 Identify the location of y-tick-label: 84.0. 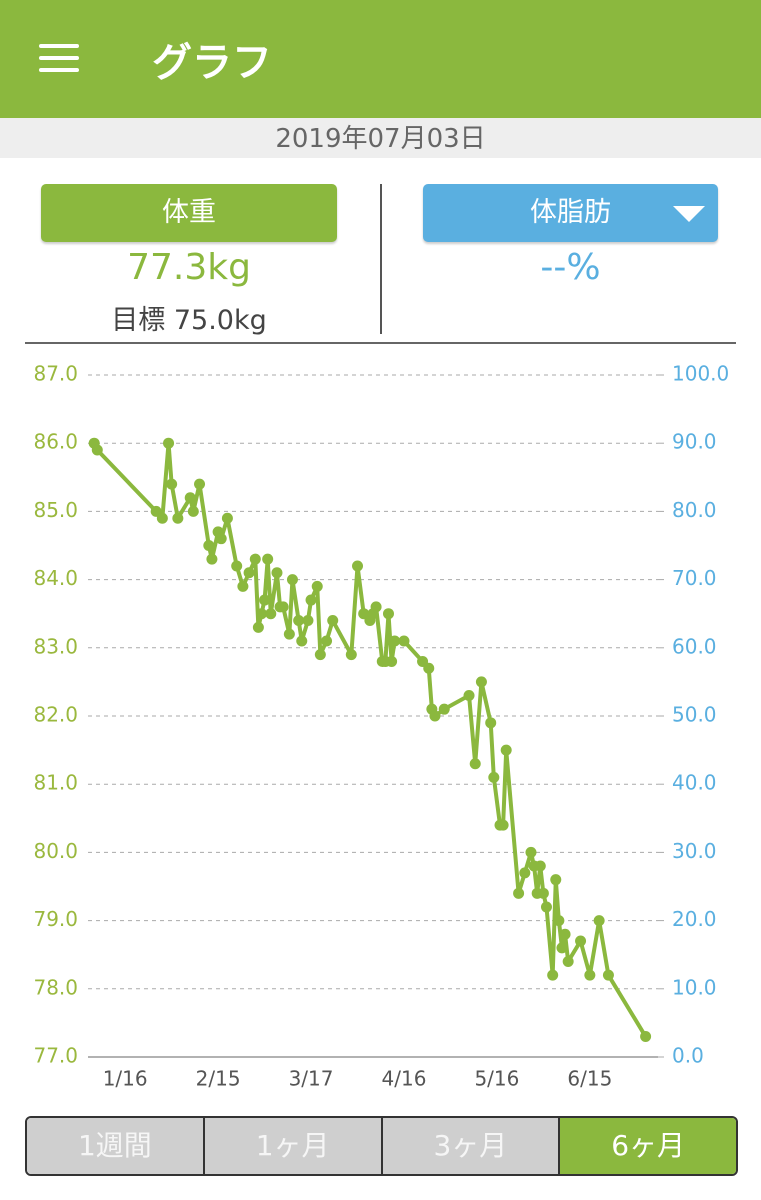
(55, 578).